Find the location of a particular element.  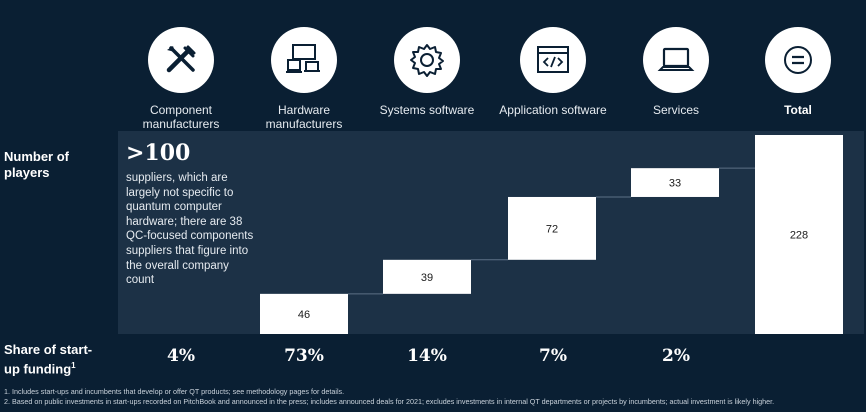

laptop-icon is located at coordinates (676, 59).